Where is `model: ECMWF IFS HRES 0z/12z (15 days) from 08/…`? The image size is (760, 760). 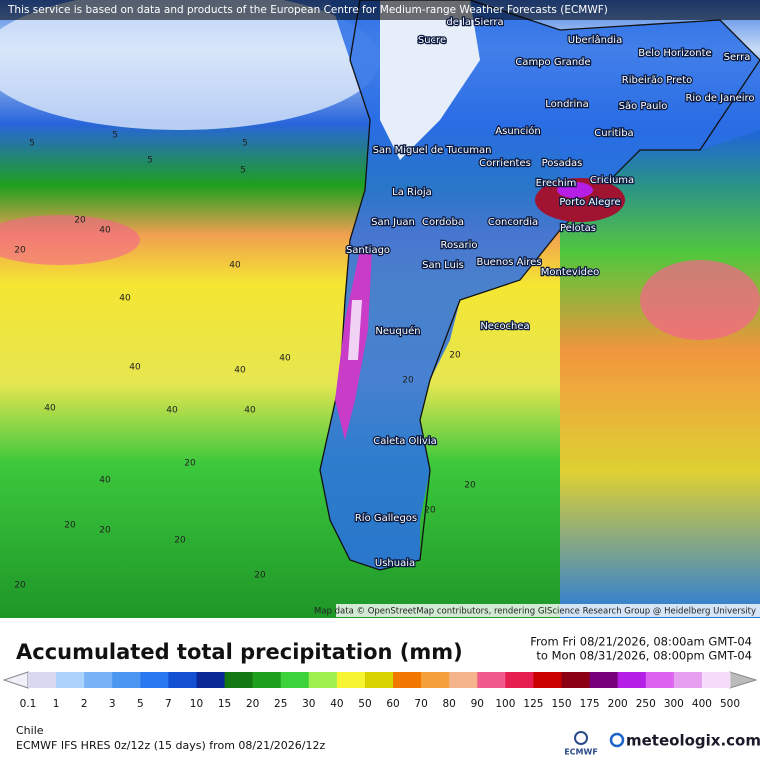
model: ECMWF IFS HRES 0z/12z (15 days) from 08/… is located at coordinates (171, 745).